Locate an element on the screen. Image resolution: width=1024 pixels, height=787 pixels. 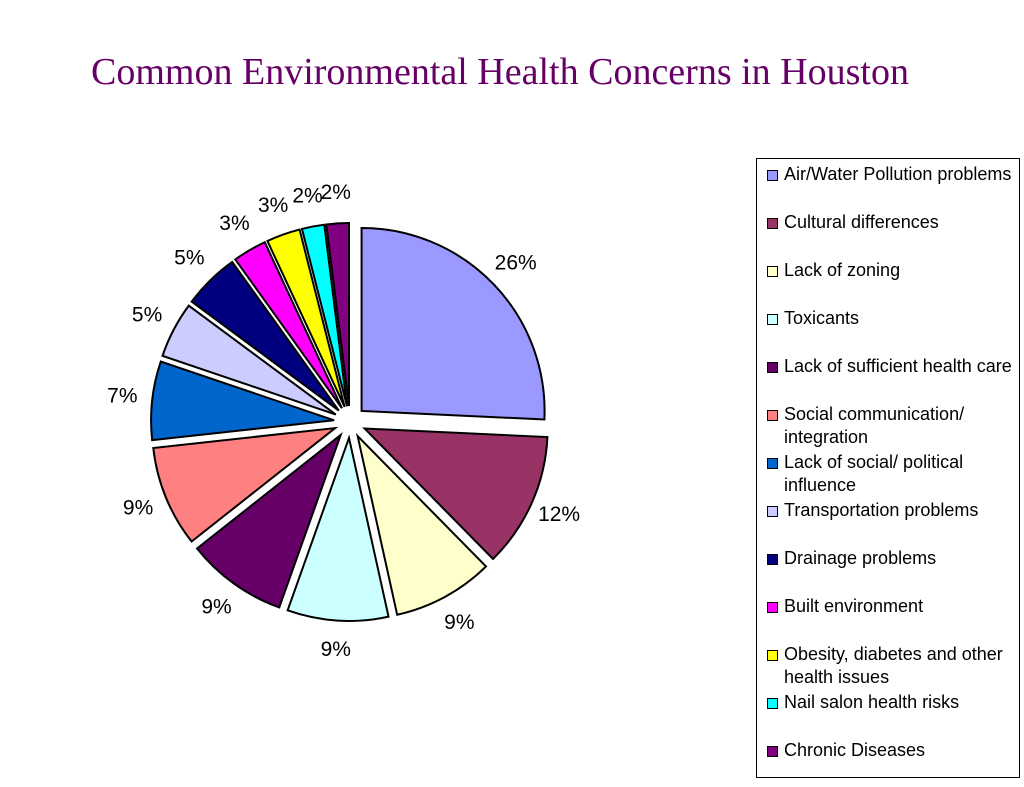
legend-label: Nail salon health risks is located at coordinates (872, 702).